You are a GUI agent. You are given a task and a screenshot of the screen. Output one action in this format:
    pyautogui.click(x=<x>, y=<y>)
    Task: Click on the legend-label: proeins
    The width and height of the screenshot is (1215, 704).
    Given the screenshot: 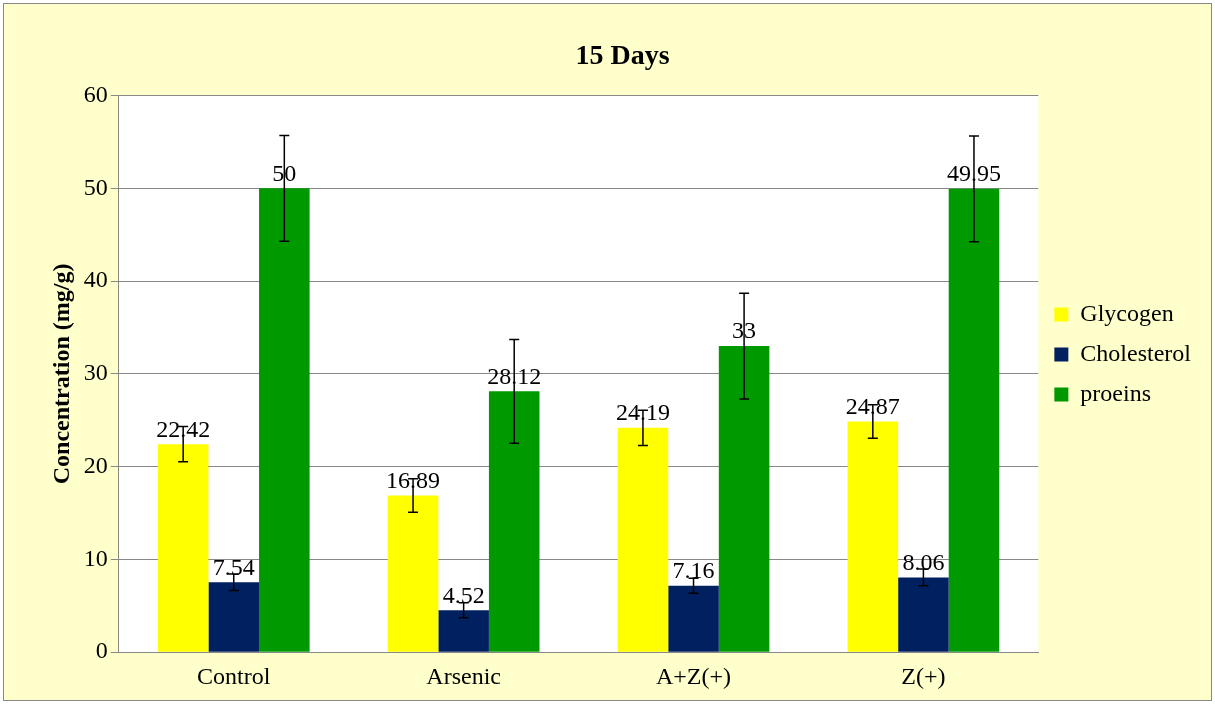 What is the action you would take?
    pyautogui.click(x=1116, y=392)
    